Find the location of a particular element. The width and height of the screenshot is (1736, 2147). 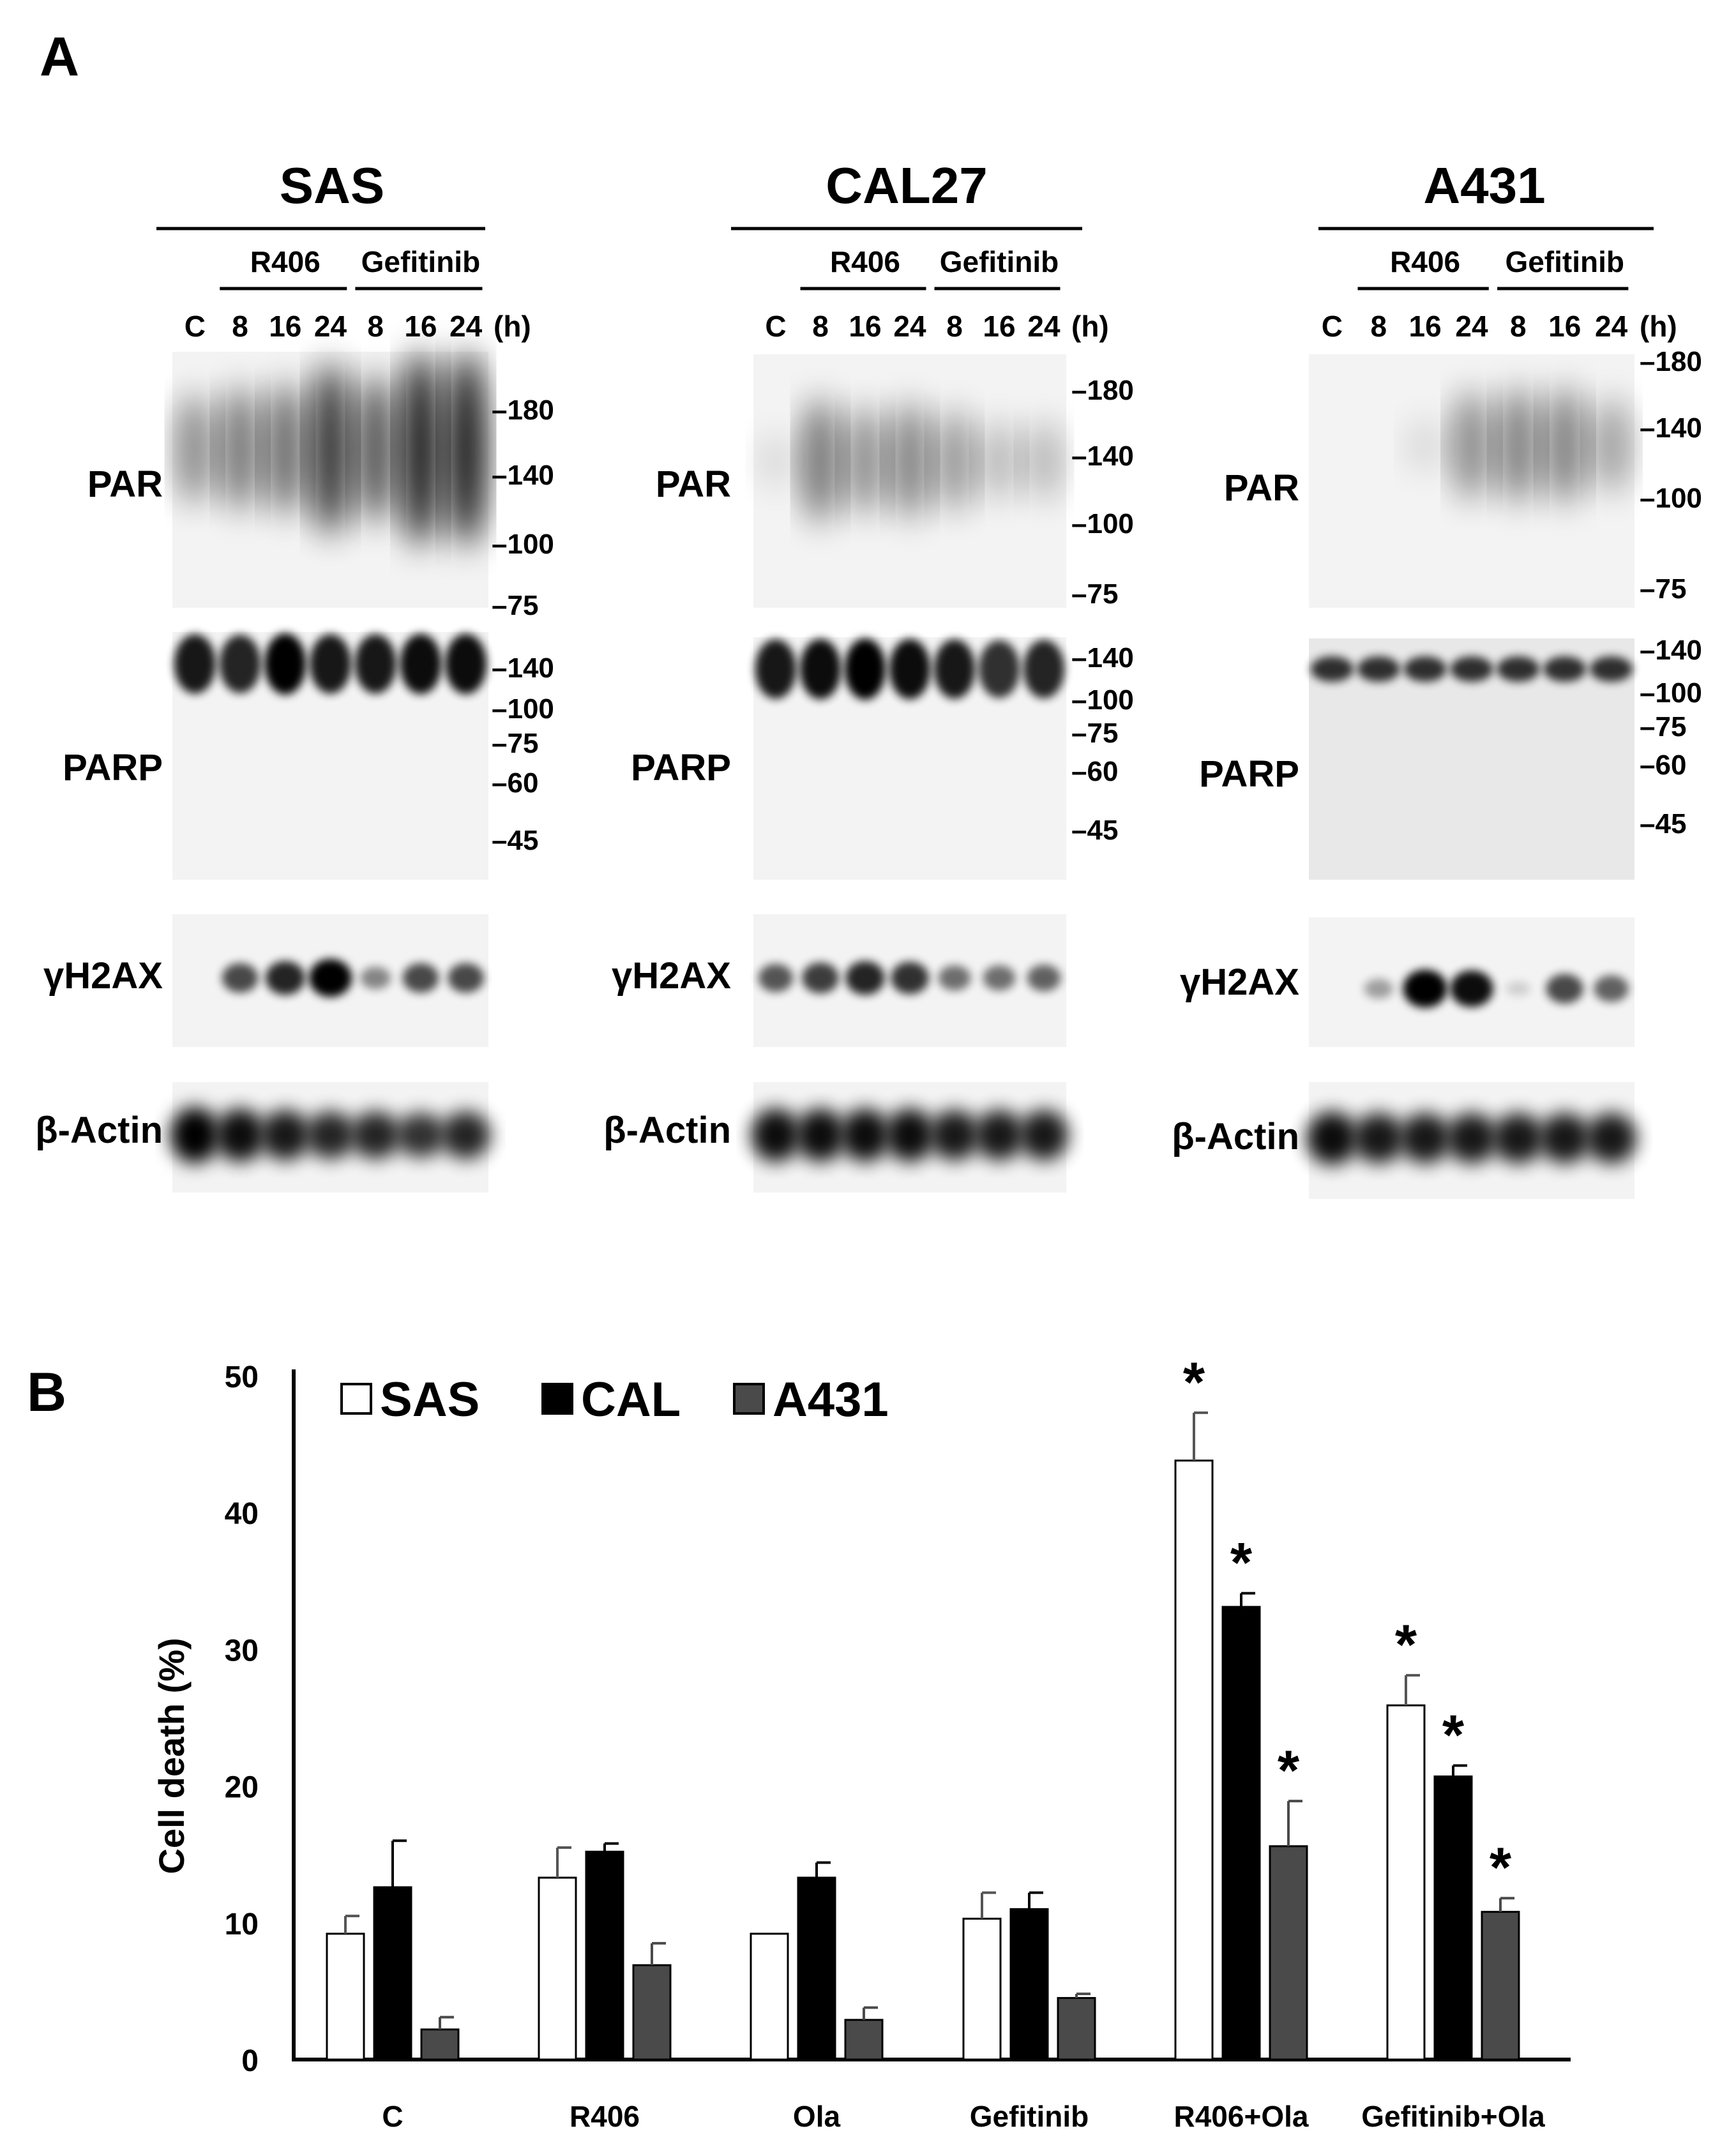

treatment-group-label: R406 is located at coordinates (1425, 261).